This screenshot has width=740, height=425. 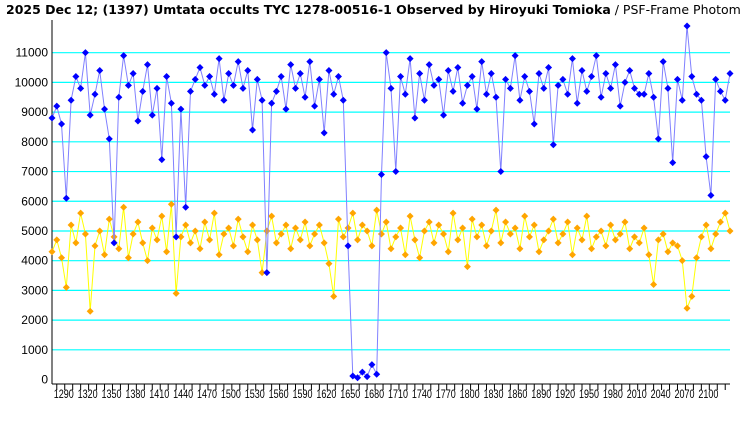 What do you see at coordinates (255, 394) in the screenshot?
I see `x-tick-label: 1530` at bounding box center [255, 394].